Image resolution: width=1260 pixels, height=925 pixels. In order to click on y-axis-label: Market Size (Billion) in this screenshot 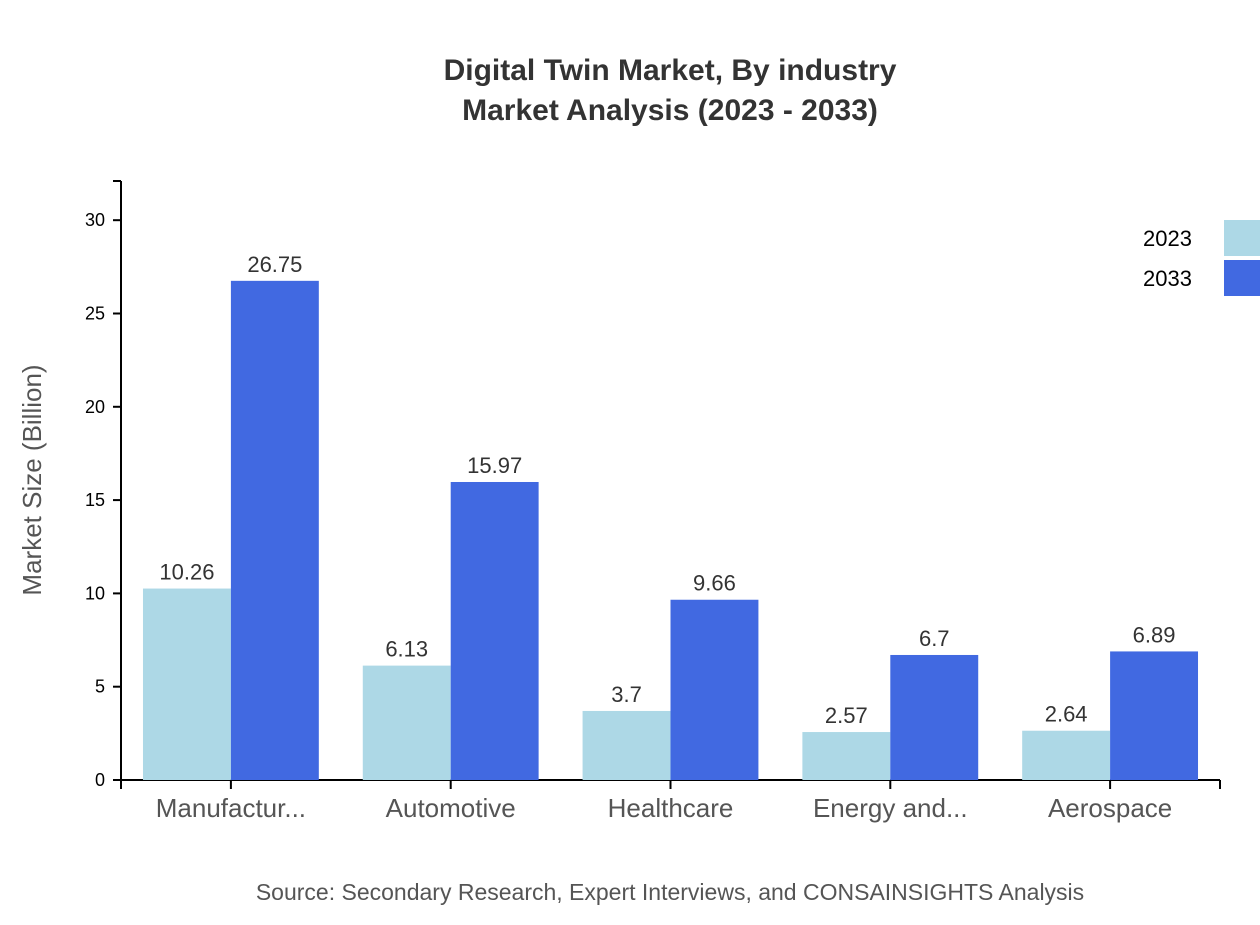, I will do `click(32, 479)`.